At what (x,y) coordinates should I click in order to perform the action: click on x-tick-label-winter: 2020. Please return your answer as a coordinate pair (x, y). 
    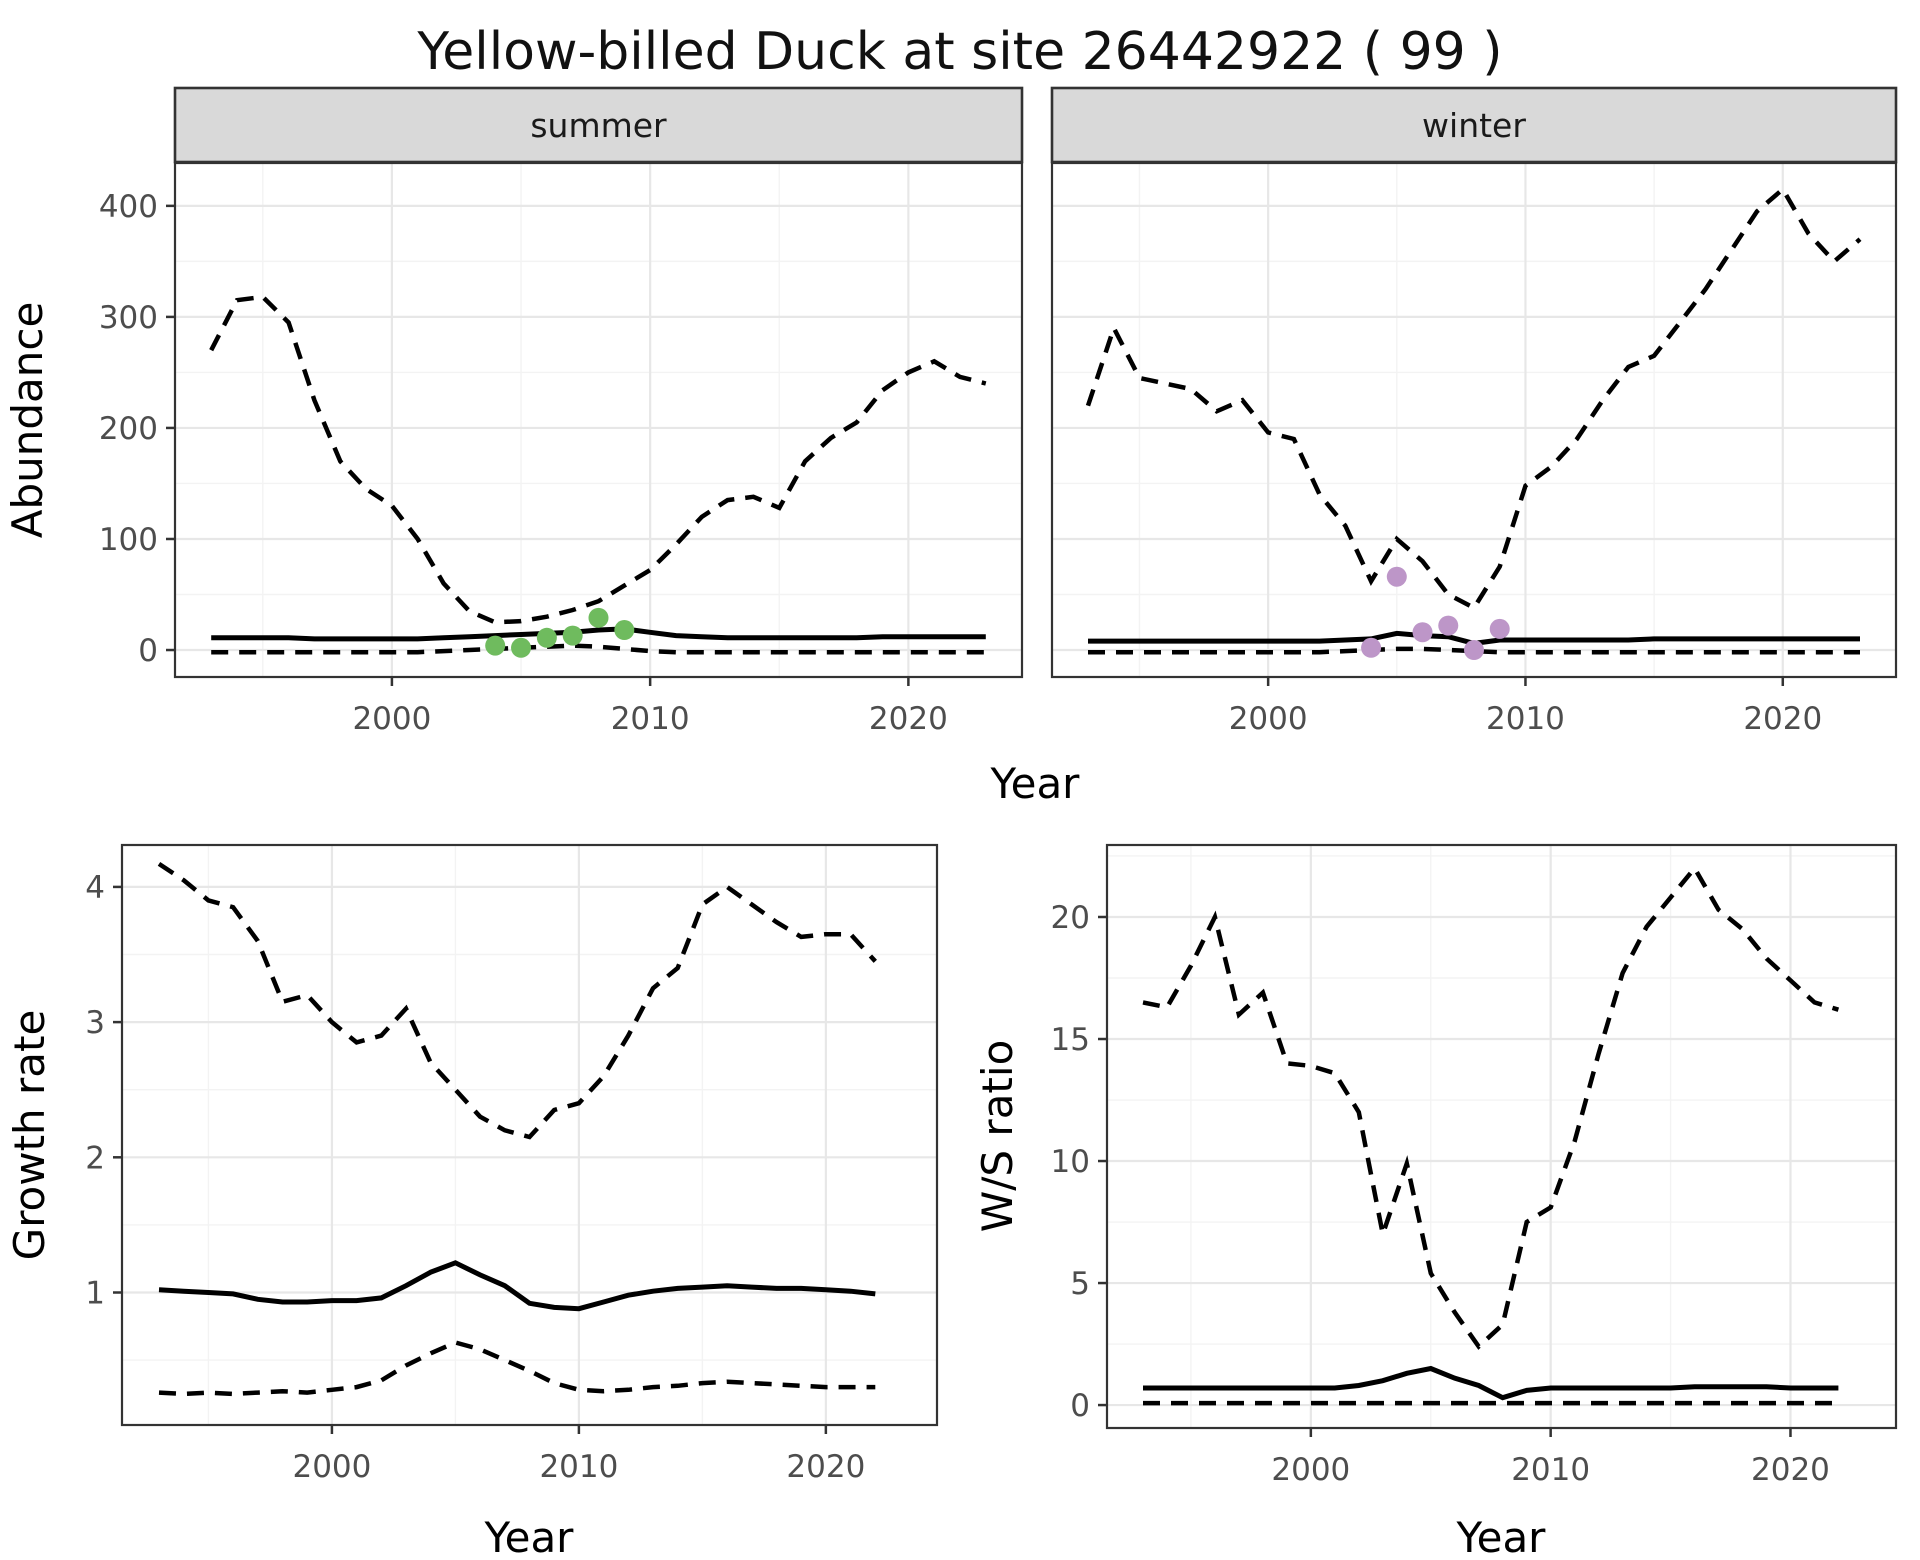
    Looking at the image, I should click on (1782, 719).